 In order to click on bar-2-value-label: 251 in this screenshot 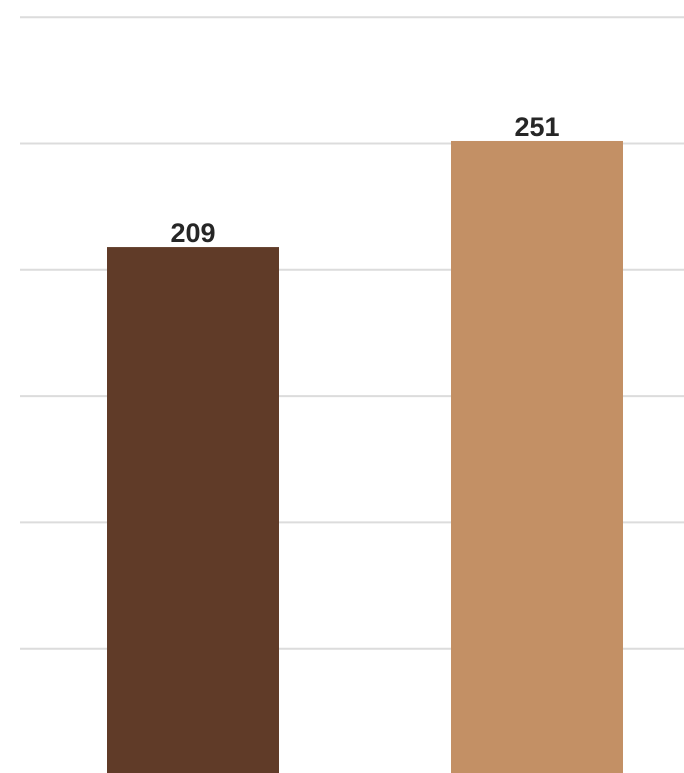, I will do `click(536, 127)`.